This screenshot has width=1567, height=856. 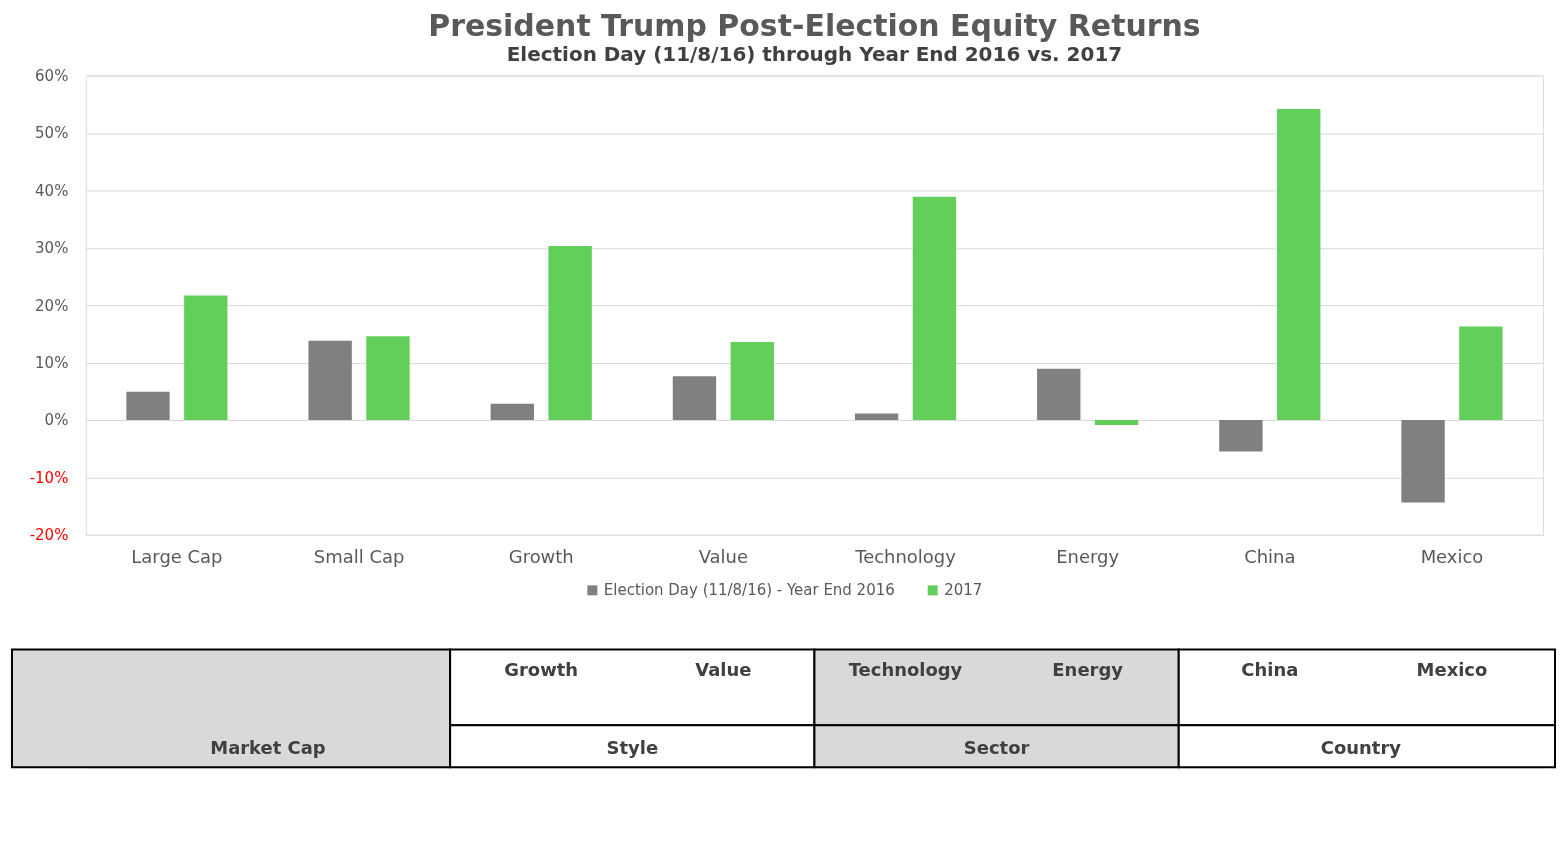 I want to click on y-tick-label: 10%, so click(x=52, y=363).